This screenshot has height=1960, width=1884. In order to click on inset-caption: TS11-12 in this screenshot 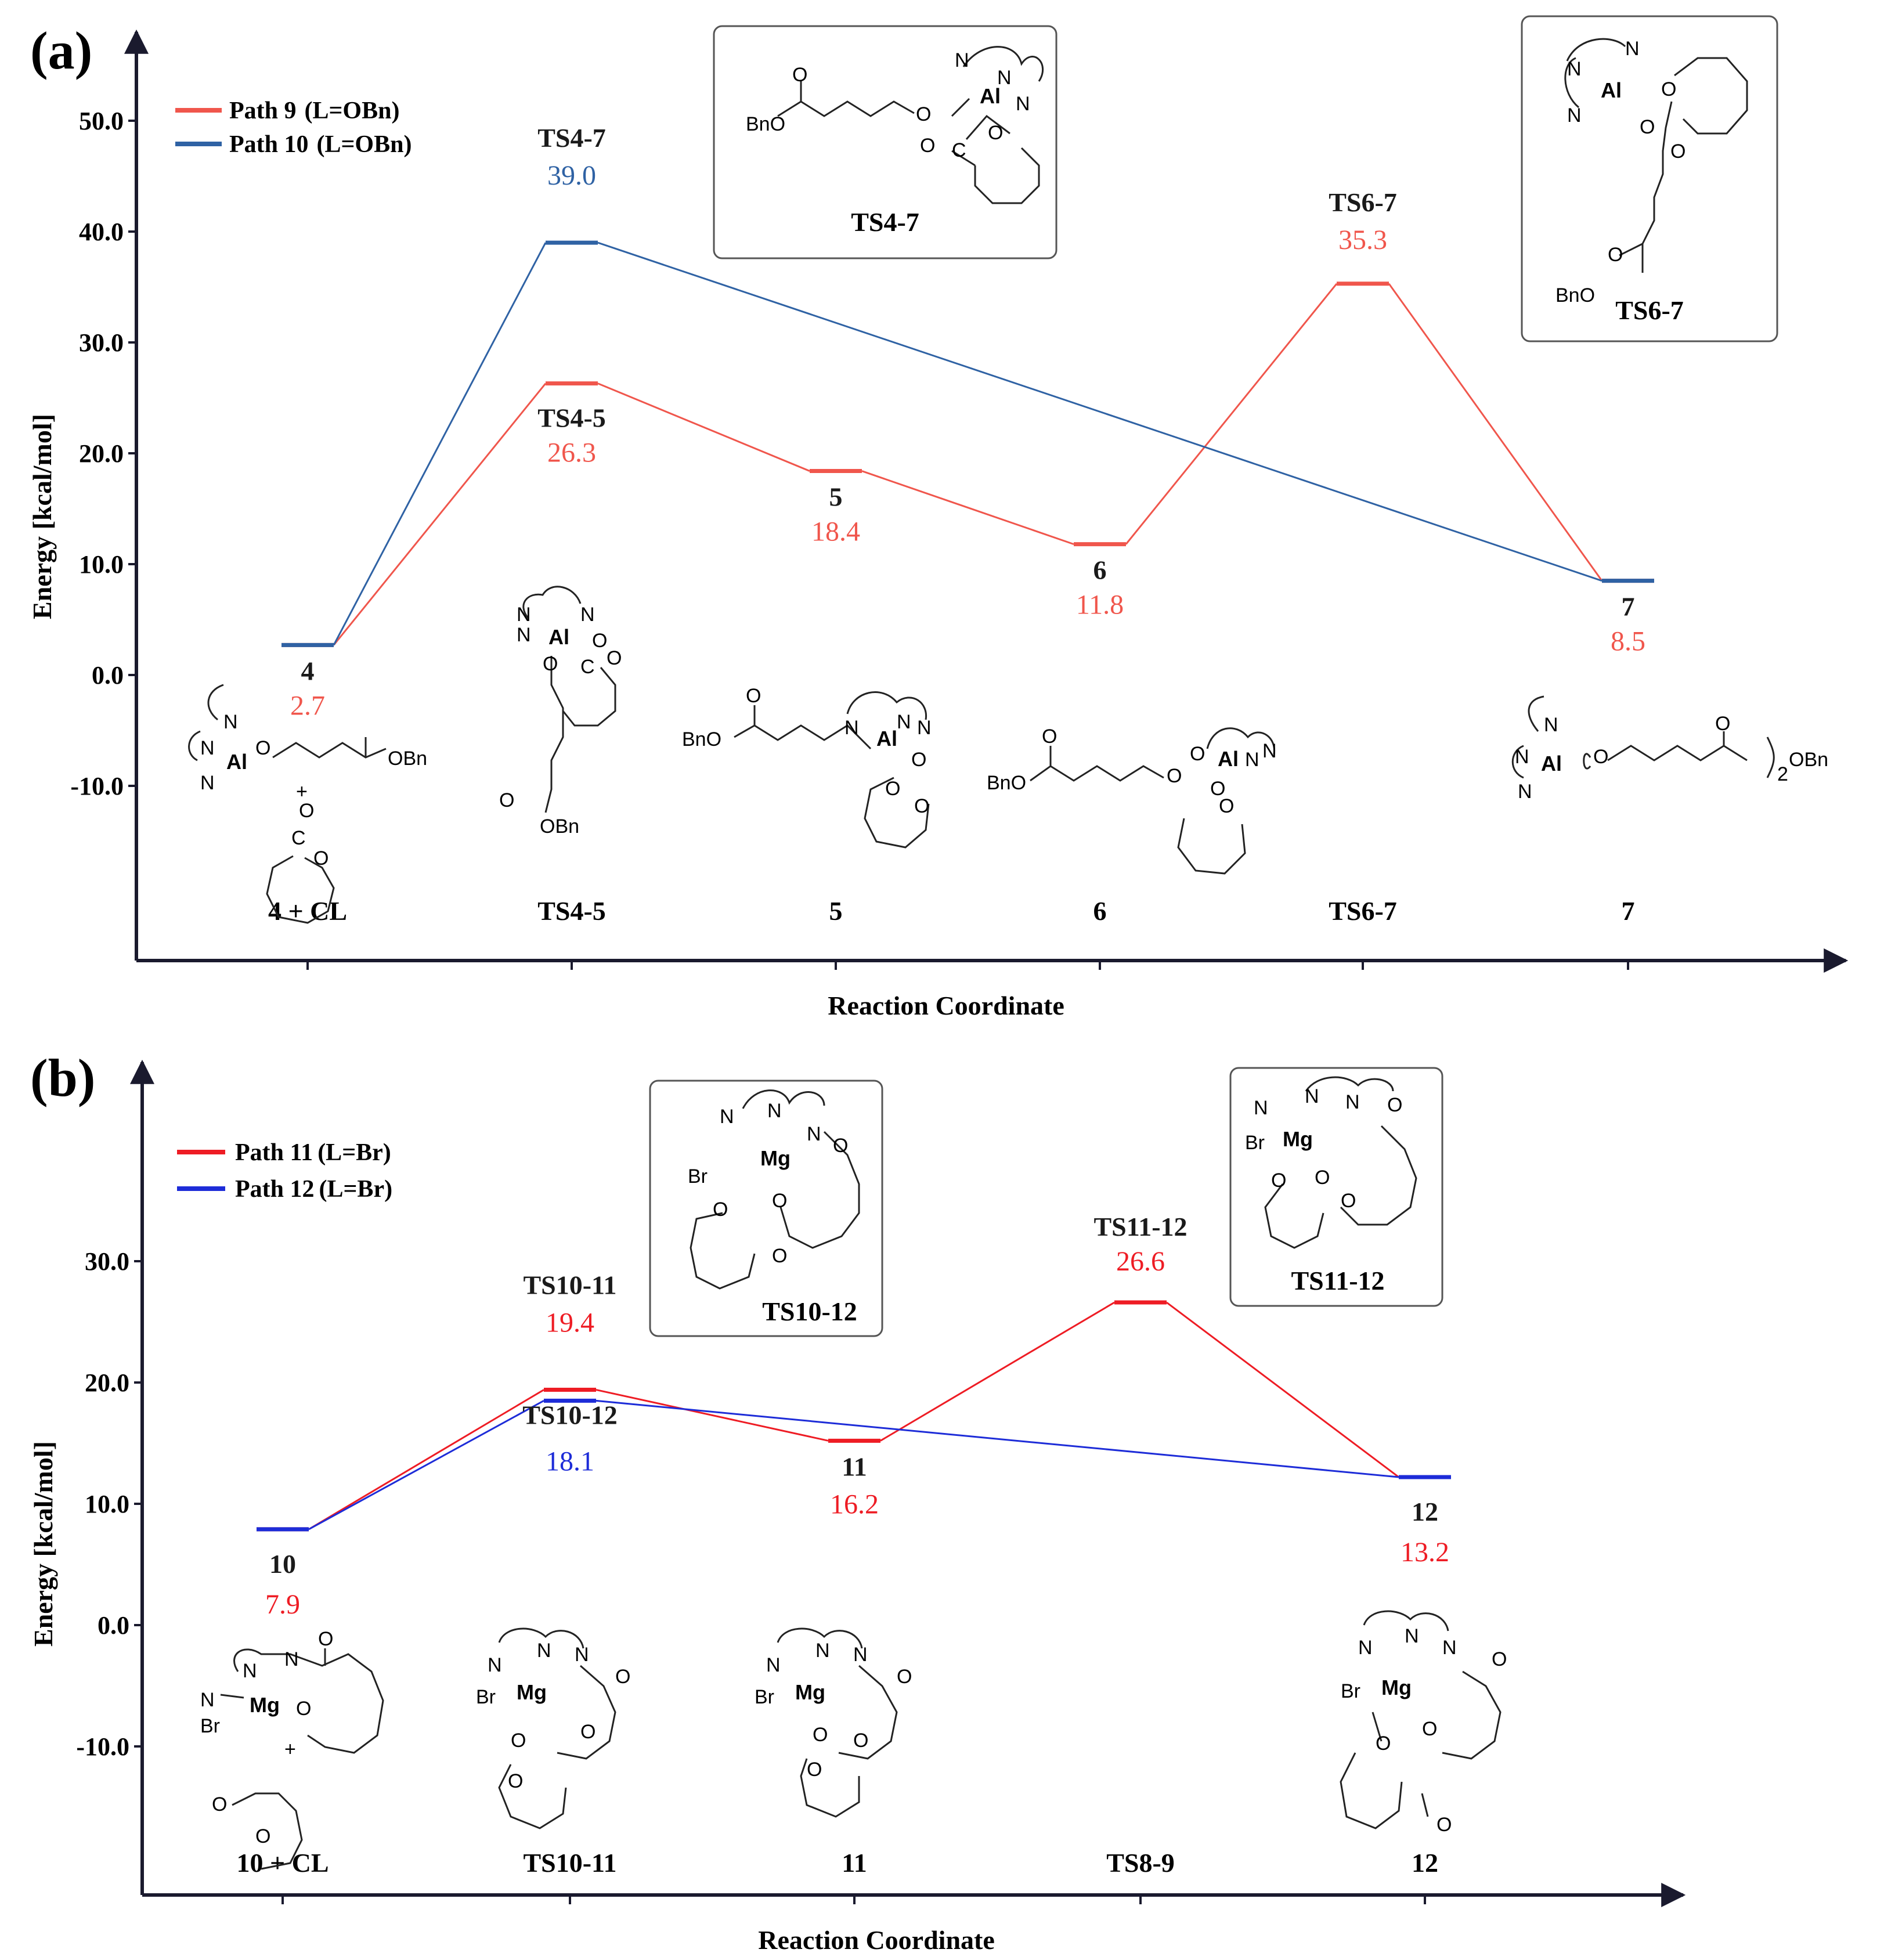, I will do `click(1337, 1280)`.